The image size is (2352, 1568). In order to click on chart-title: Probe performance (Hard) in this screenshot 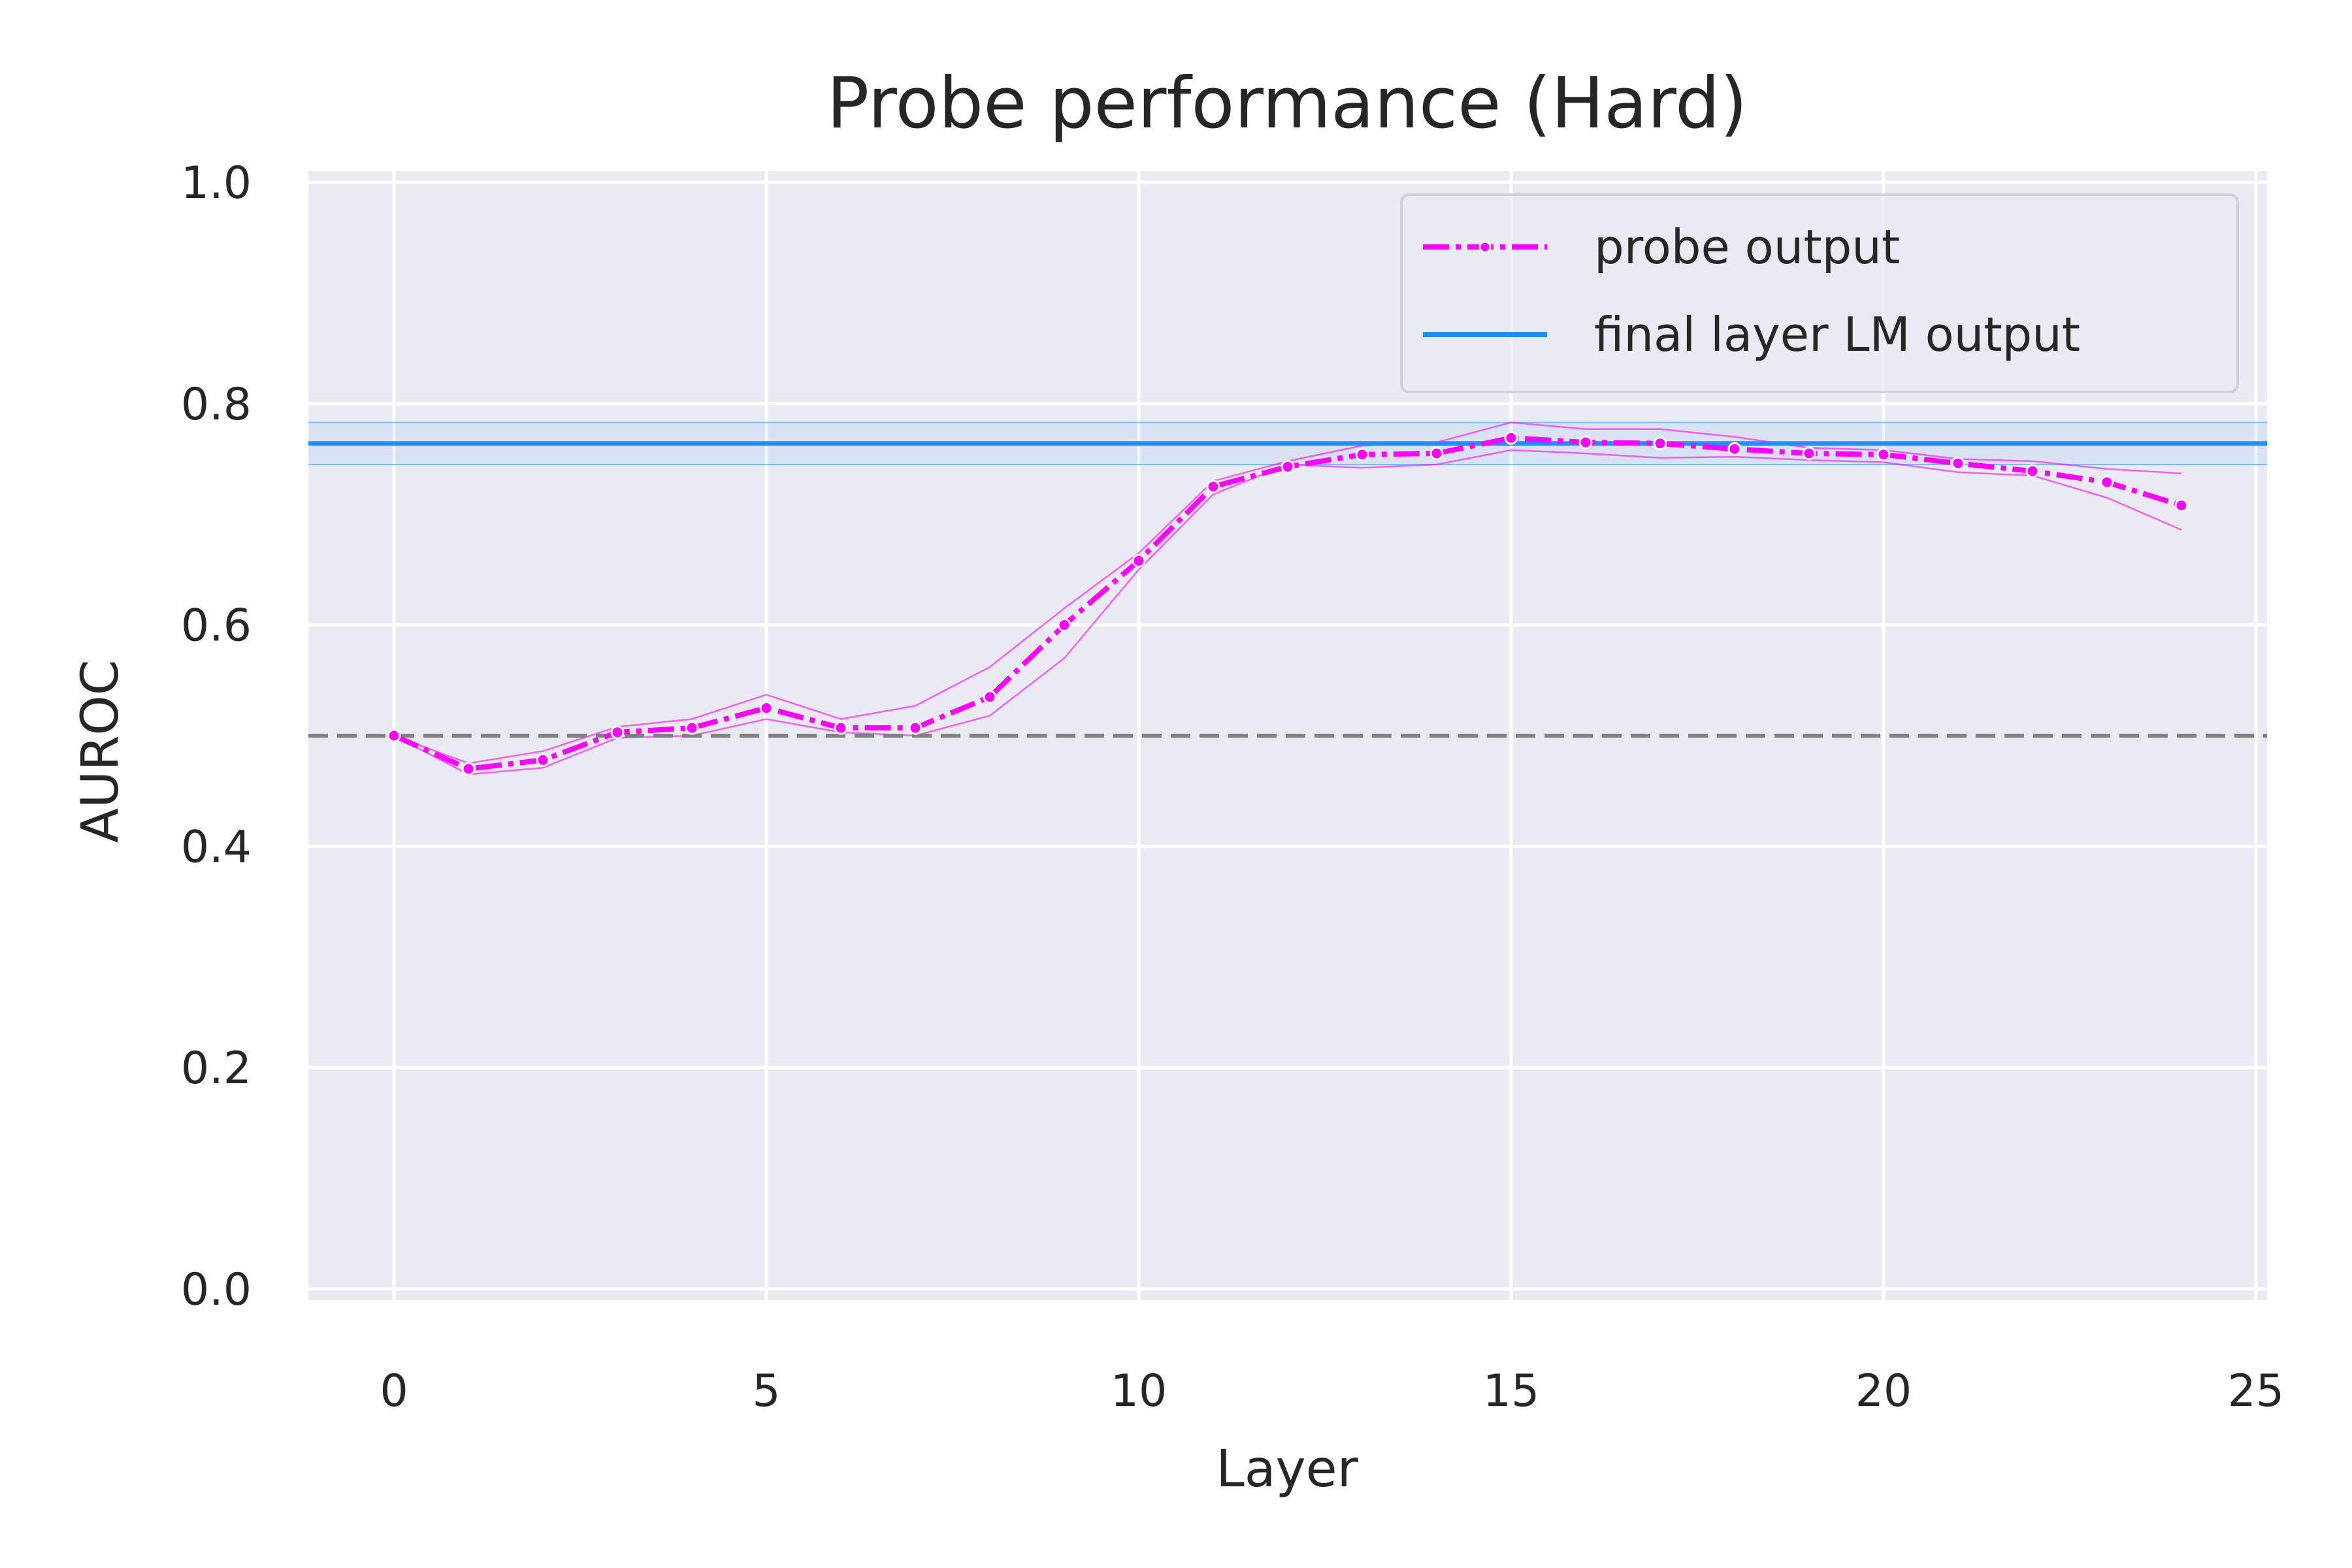, I will do `click(1286, 103)`.